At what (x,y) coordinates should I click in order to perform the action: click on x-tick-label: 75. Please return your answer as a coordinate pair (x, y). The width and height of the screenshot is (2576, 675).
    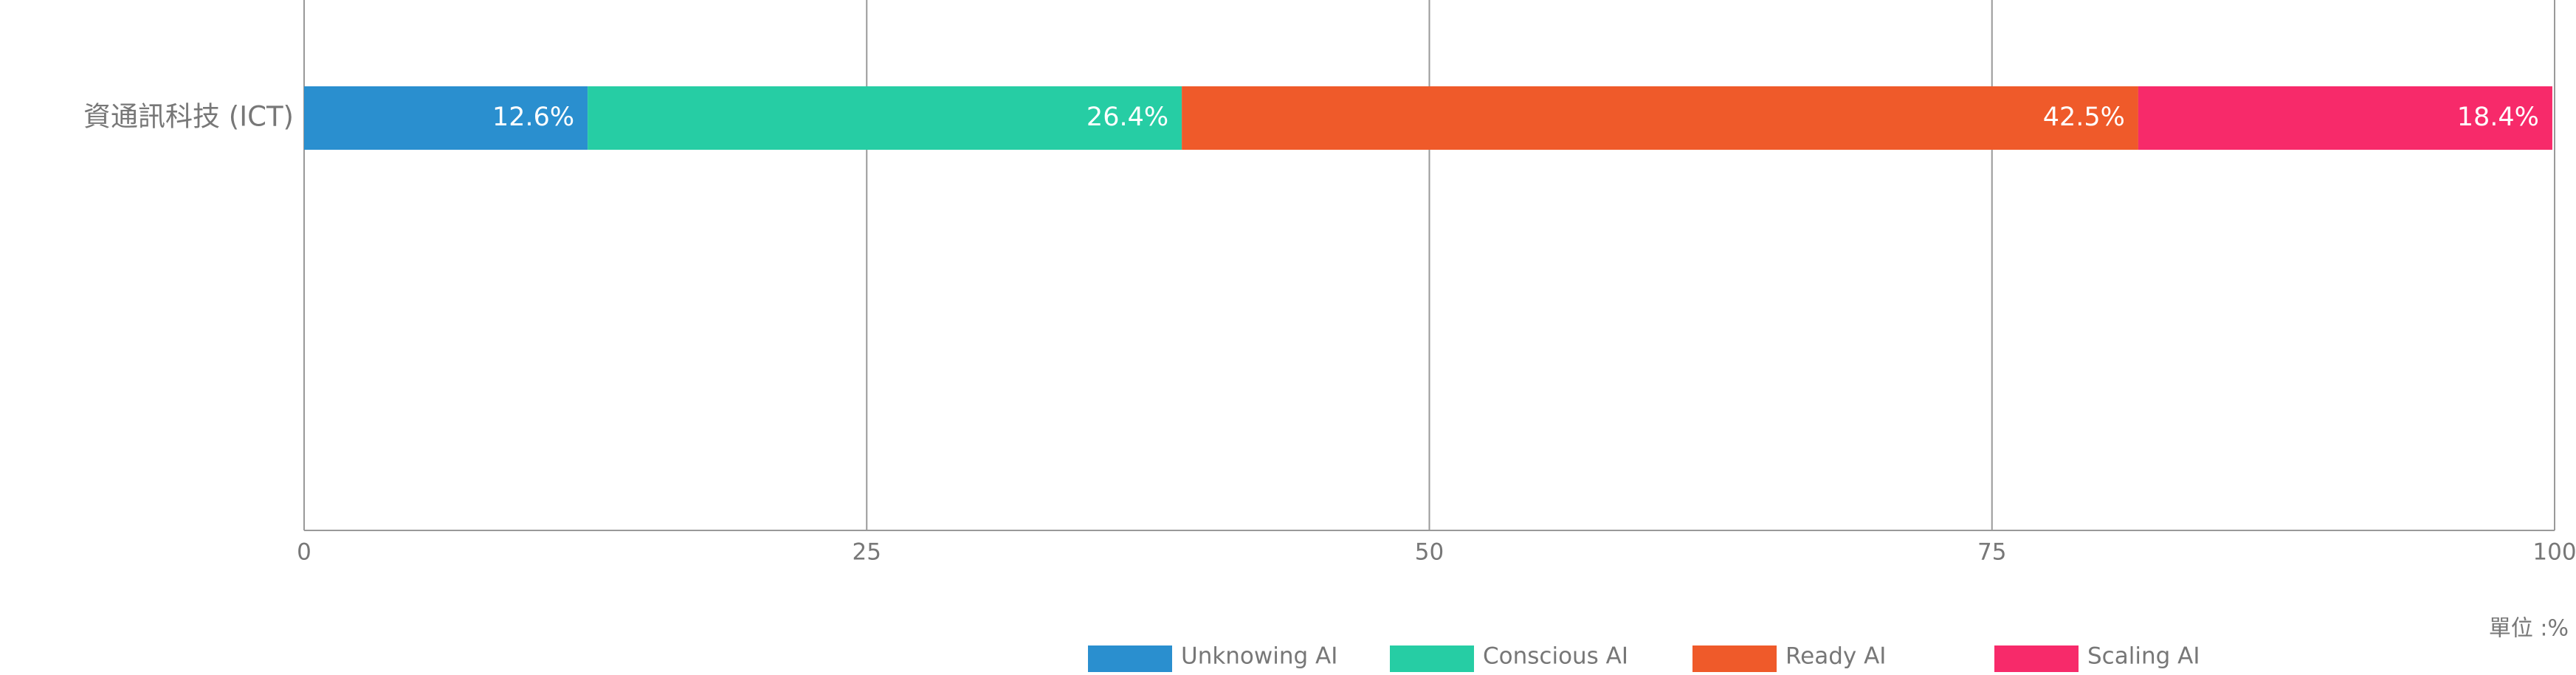
    Looking at the image, I should click on (1992, 552).